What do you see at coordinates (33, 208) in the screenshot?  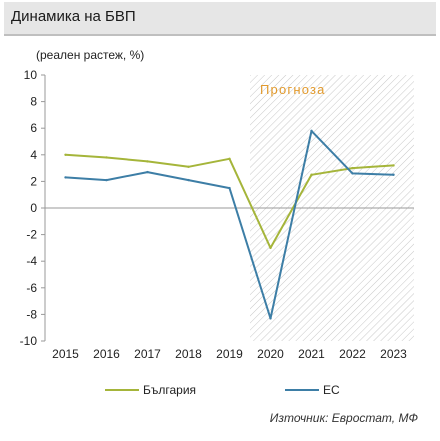 I see `y-tick-label: 0` at bounding box center [33, 208].